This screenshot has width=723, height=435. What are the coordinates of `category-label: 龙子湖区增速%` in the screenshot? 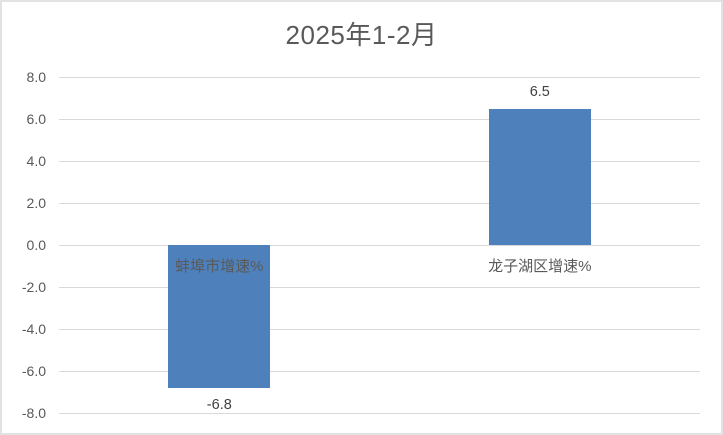 It's located at (540, 266).